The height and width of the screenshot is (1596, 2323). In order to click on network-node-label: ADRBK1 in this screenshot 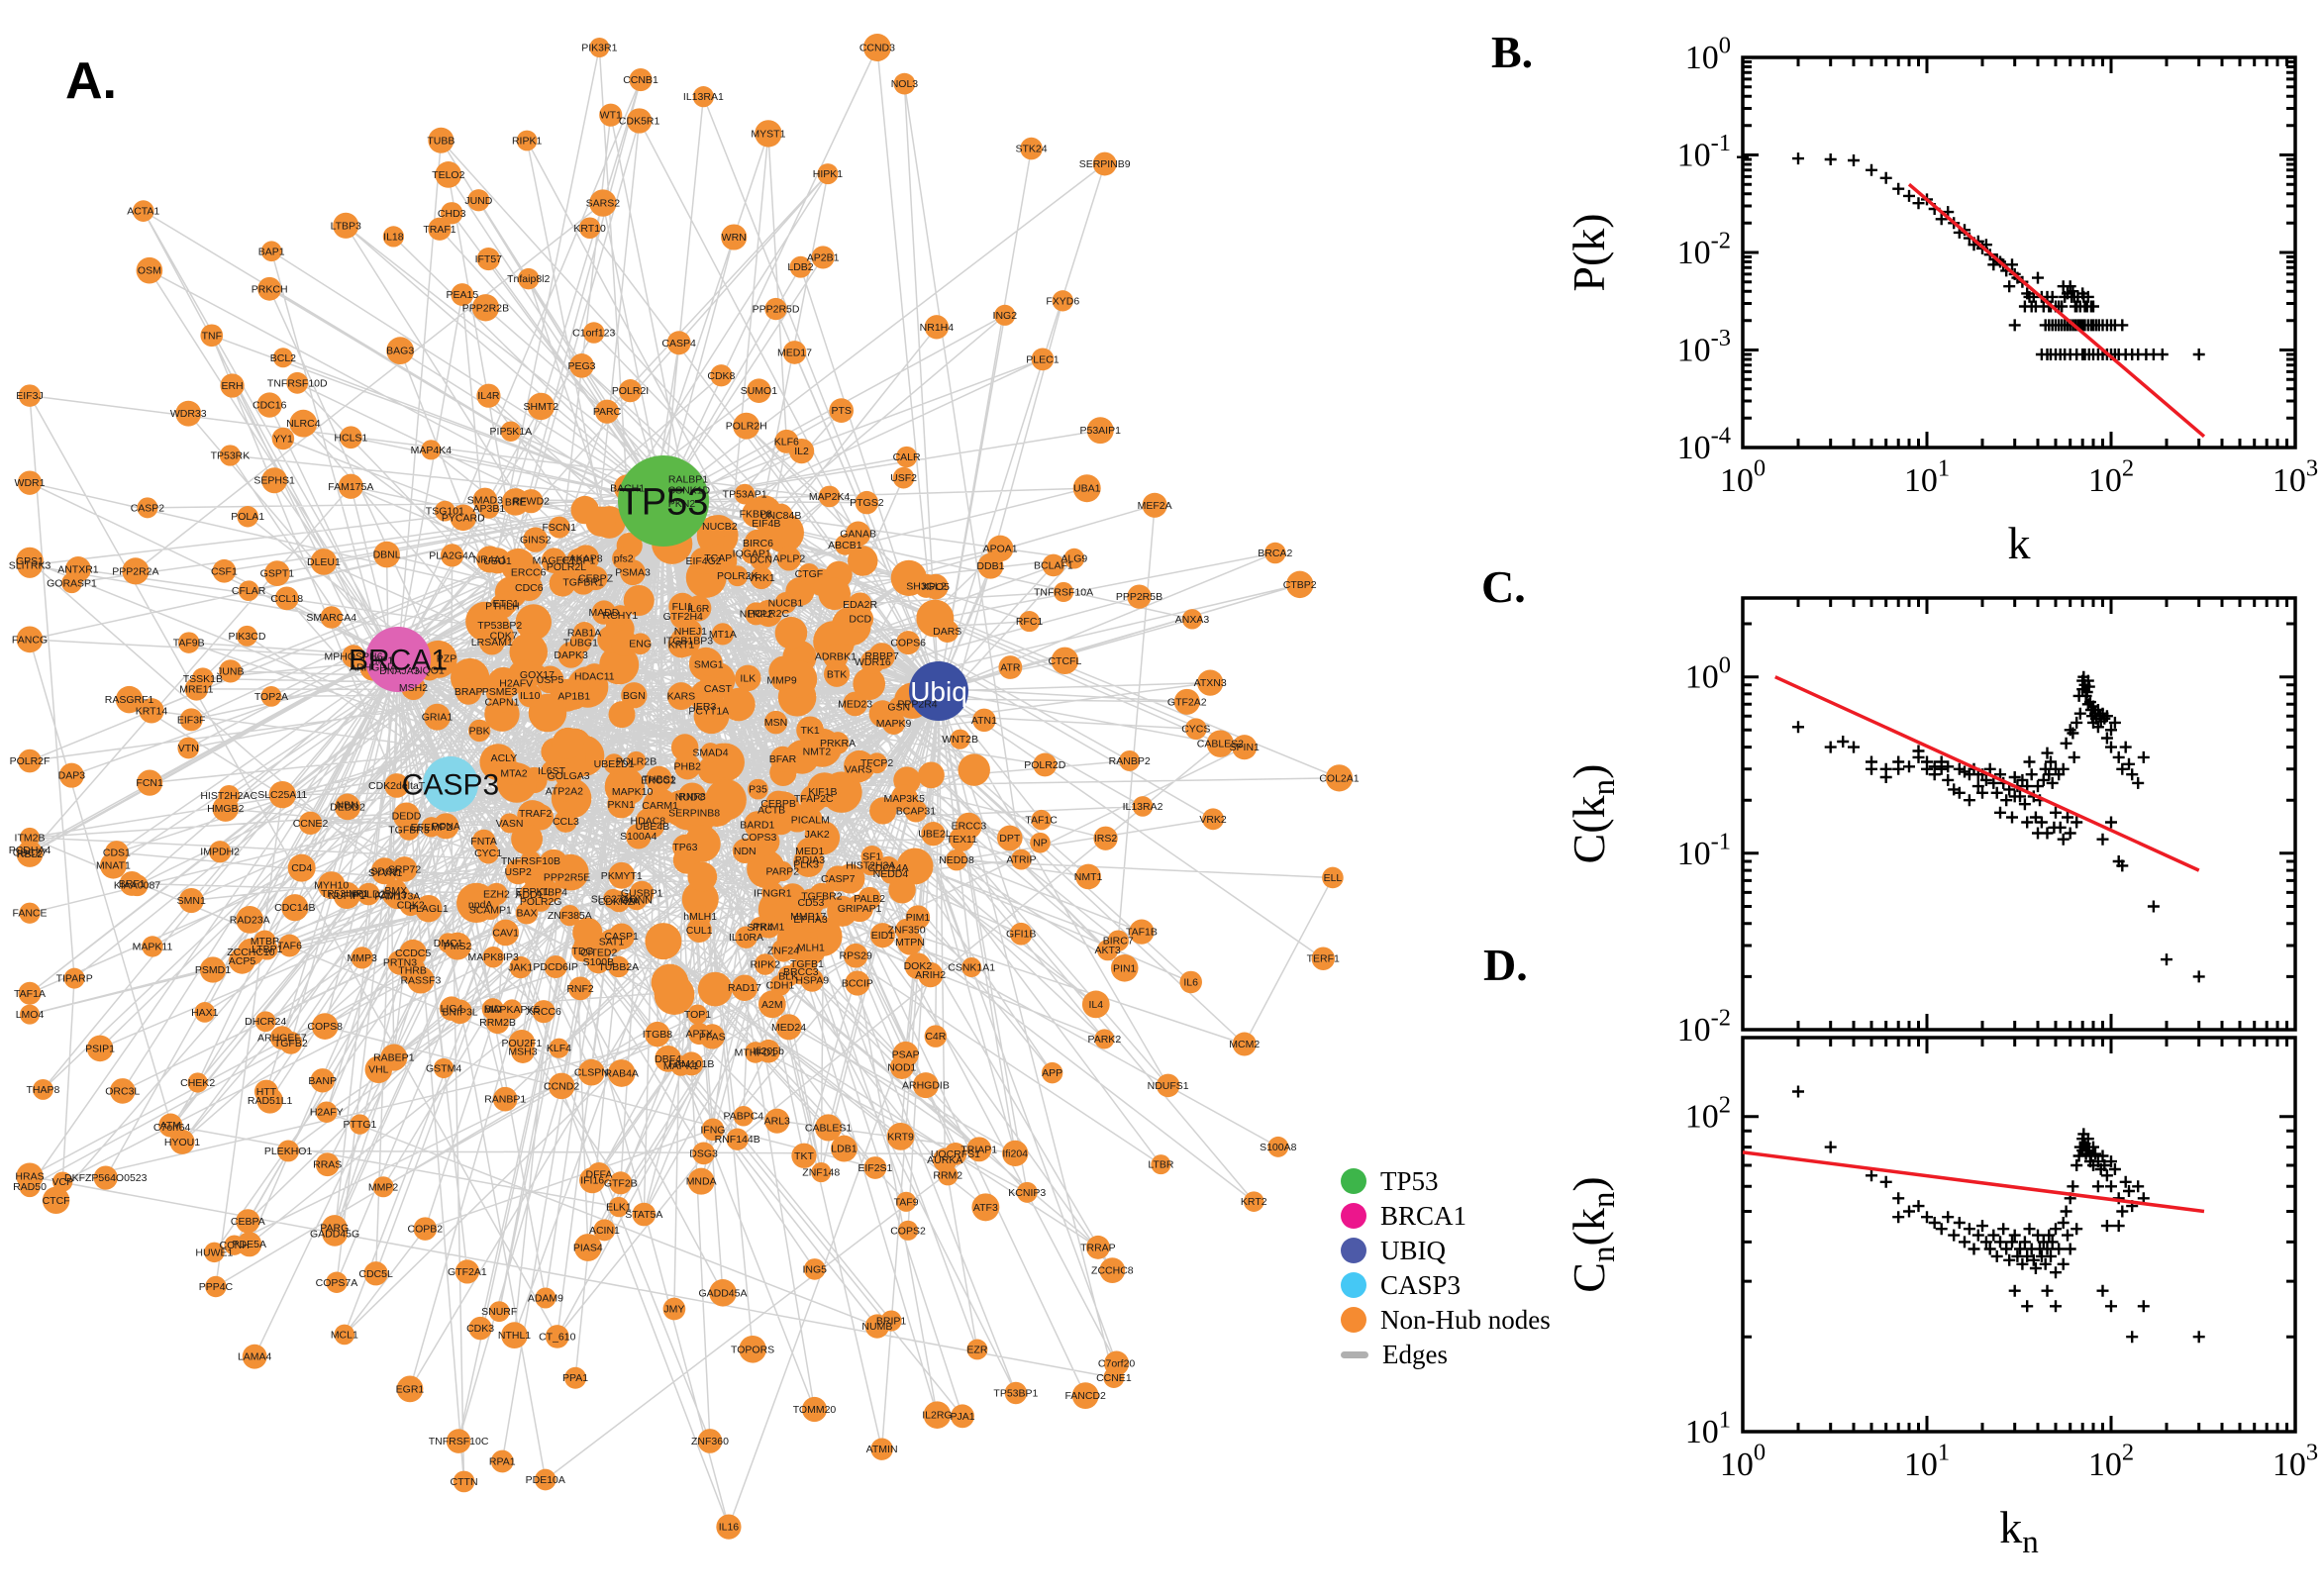, I will do `click(836, 657)`.